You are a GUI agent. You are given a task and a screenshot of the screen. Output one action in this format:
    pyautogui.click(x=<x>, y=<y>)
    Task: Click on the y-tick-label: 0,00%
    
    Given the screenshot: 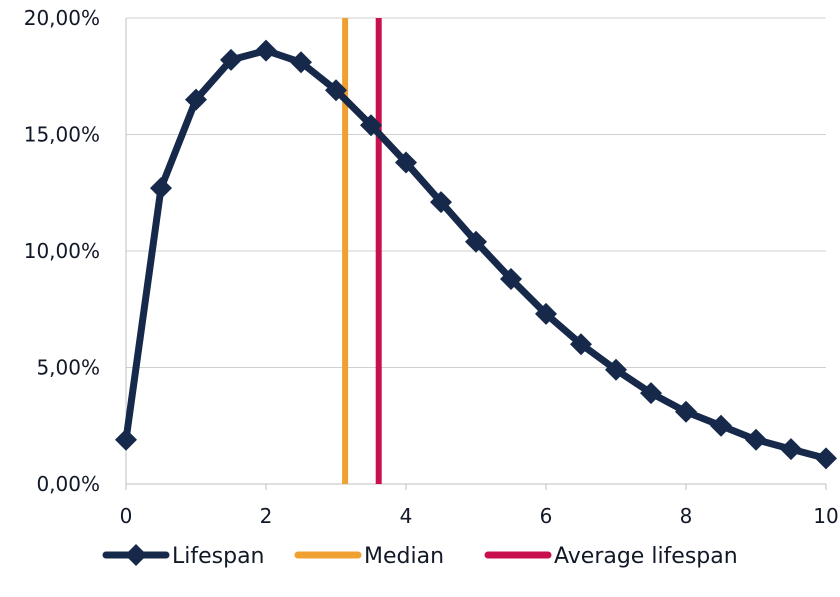 What is the action you would take?
    pyautogui.click(x=68, y=484)
    